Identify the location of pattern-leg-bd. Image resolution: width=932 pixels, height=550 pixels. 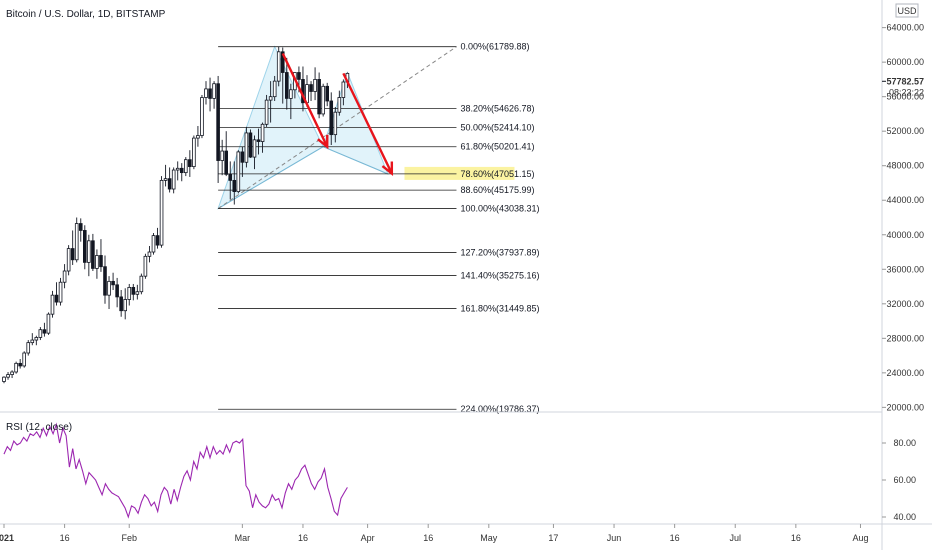
(355, 160).